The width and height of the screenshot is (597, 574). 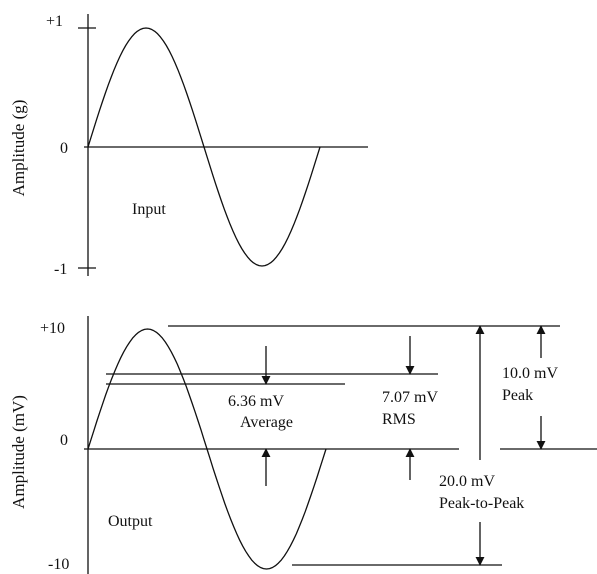 I want to click on rms-label: RMS, so click(x=399, y=419).